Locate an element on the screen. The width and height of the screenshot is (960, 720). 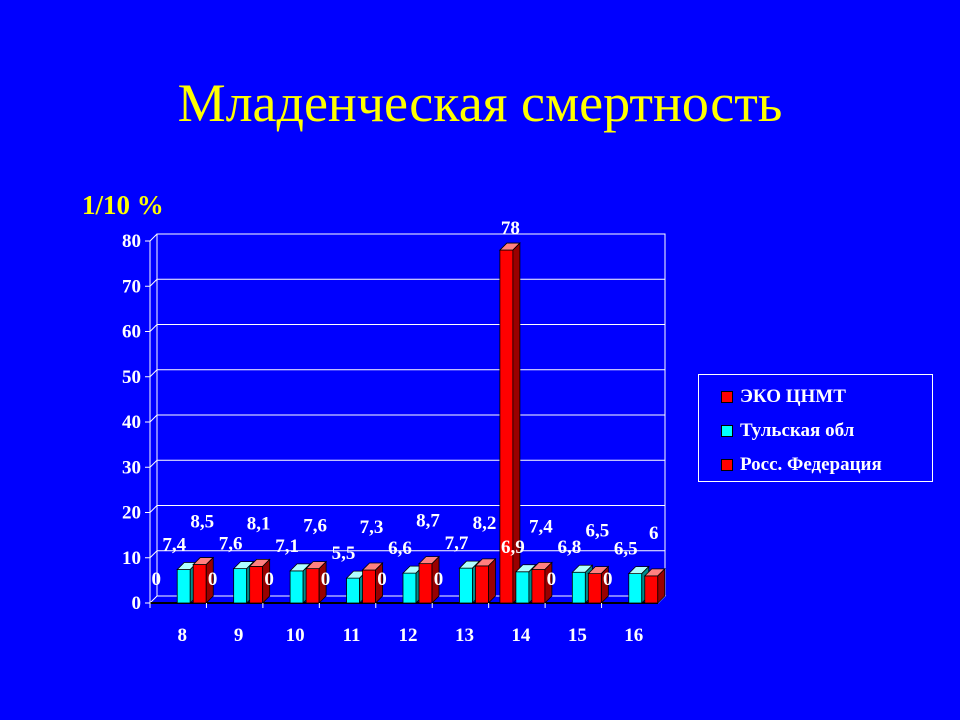
data-label: 8,5 is located at coordinates (202, 522).